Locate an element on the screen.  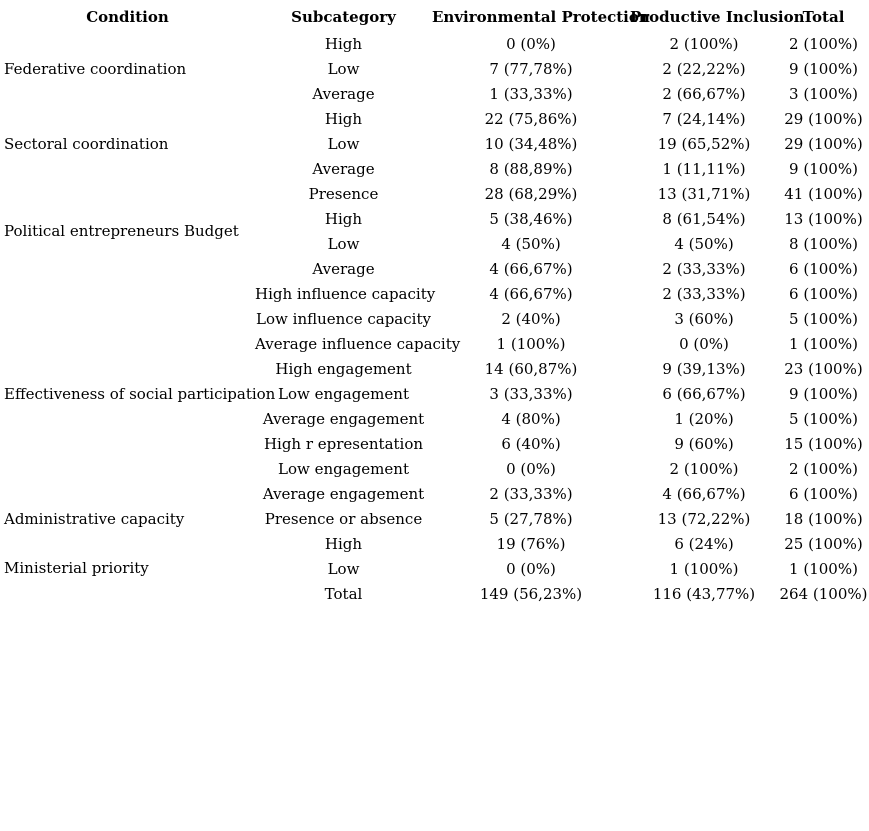
productive-inclusion-cell: 1 (20%) is located at coordinates (704, 418).